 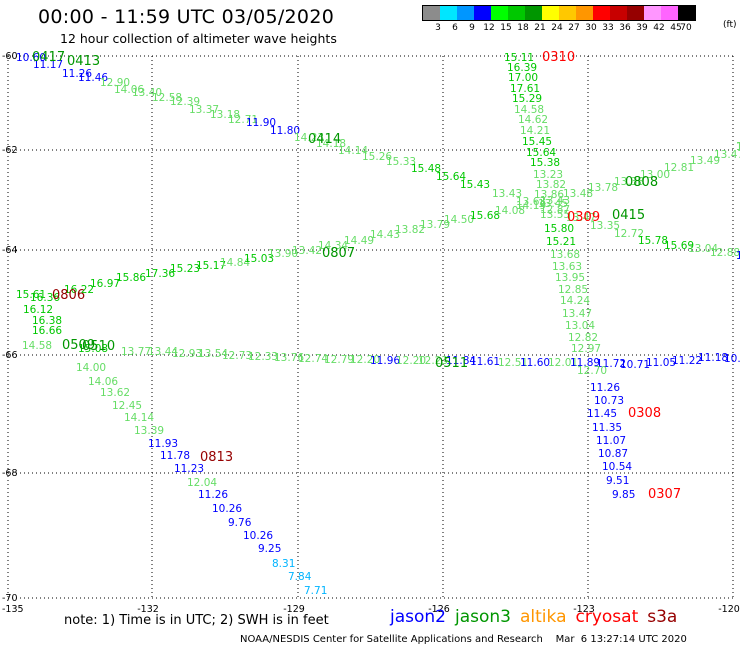 I want to click on wave-height-label: 13.48, so click(x=578, y=194).